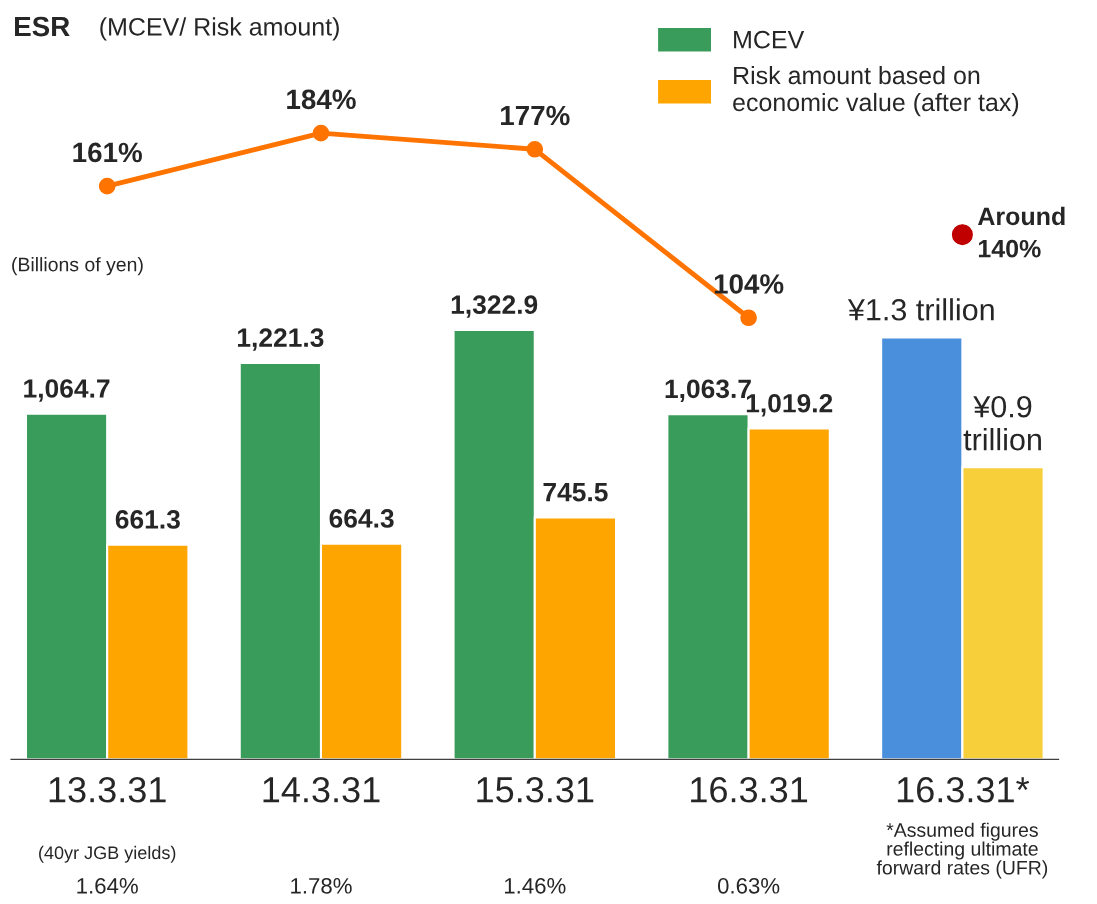 The width and height of the screenshot is (1097, 904). Describe the element at coordinates (749, 284) in the screenshot. I see `data-label: 104%` at that location.